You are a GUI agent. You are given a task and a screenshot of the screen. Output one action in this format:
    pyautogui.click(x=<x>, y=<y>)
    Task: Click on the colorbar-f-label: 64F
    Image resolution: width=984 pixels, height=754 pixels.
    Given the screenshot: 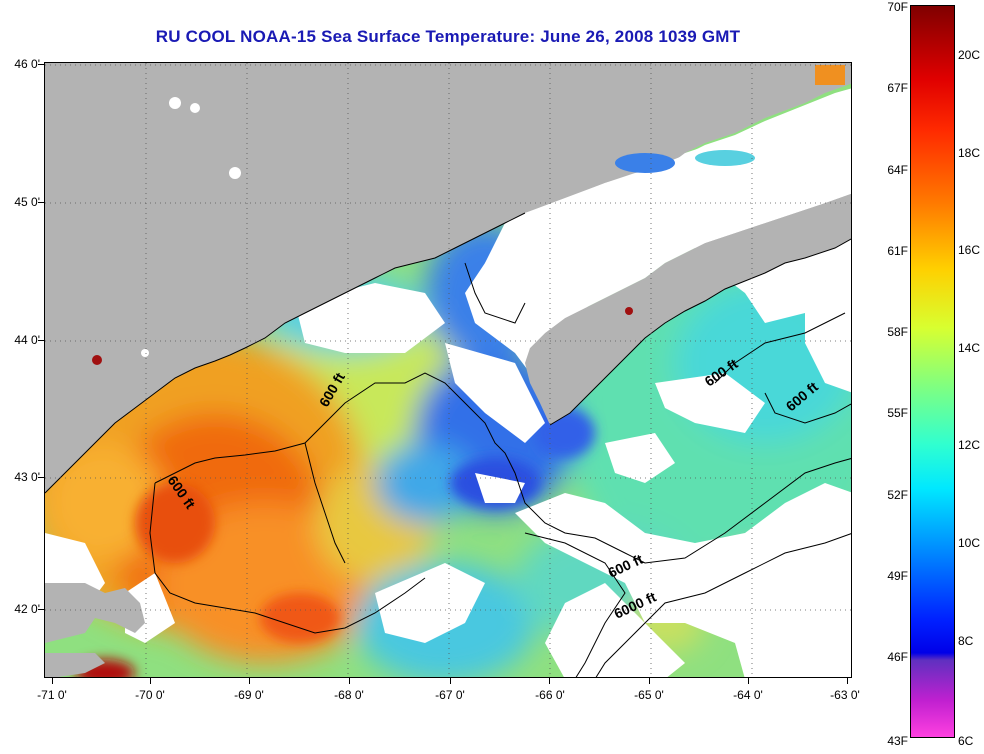 What is the action you would take?
    pyautogui.click(x=897, y=170)
    